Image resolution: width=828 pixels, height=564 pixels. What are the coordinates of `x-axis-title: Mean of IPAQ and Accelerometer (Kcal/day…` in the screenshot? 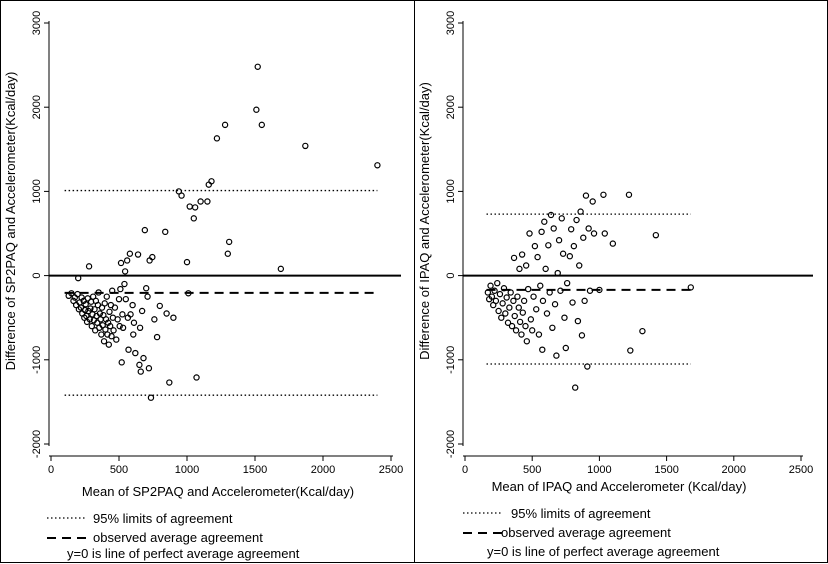 It's located at (619, 486).